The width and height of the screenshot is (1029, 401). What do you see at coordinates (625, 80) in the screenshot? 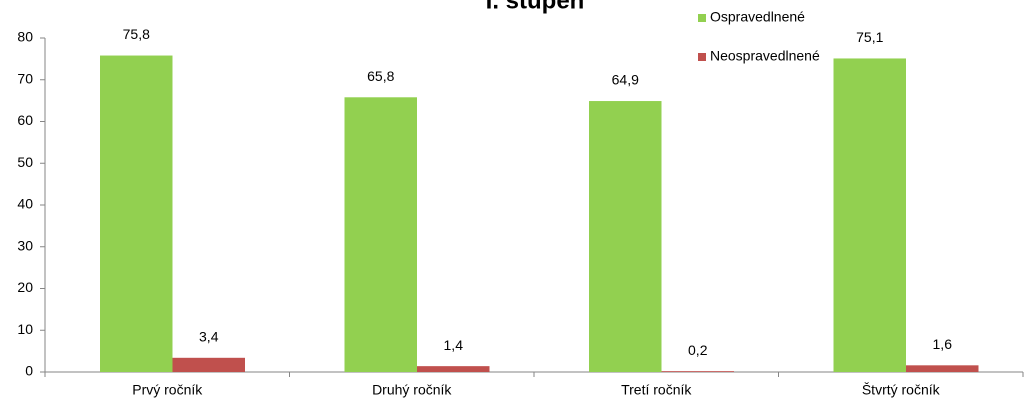
I see `value-label: 64,9` at bounding box center [625, 80].